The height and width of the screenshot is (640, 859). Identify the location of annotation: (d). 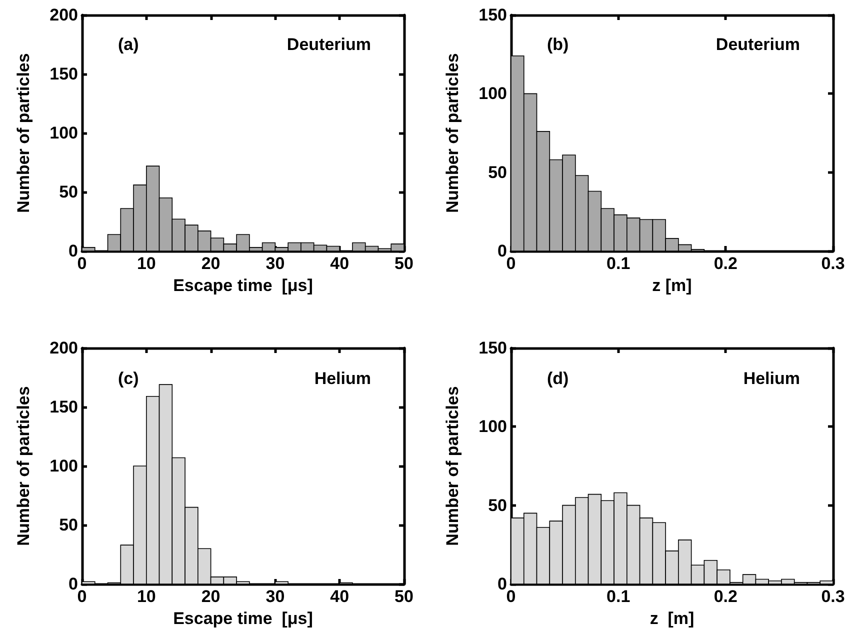
(558, 378).